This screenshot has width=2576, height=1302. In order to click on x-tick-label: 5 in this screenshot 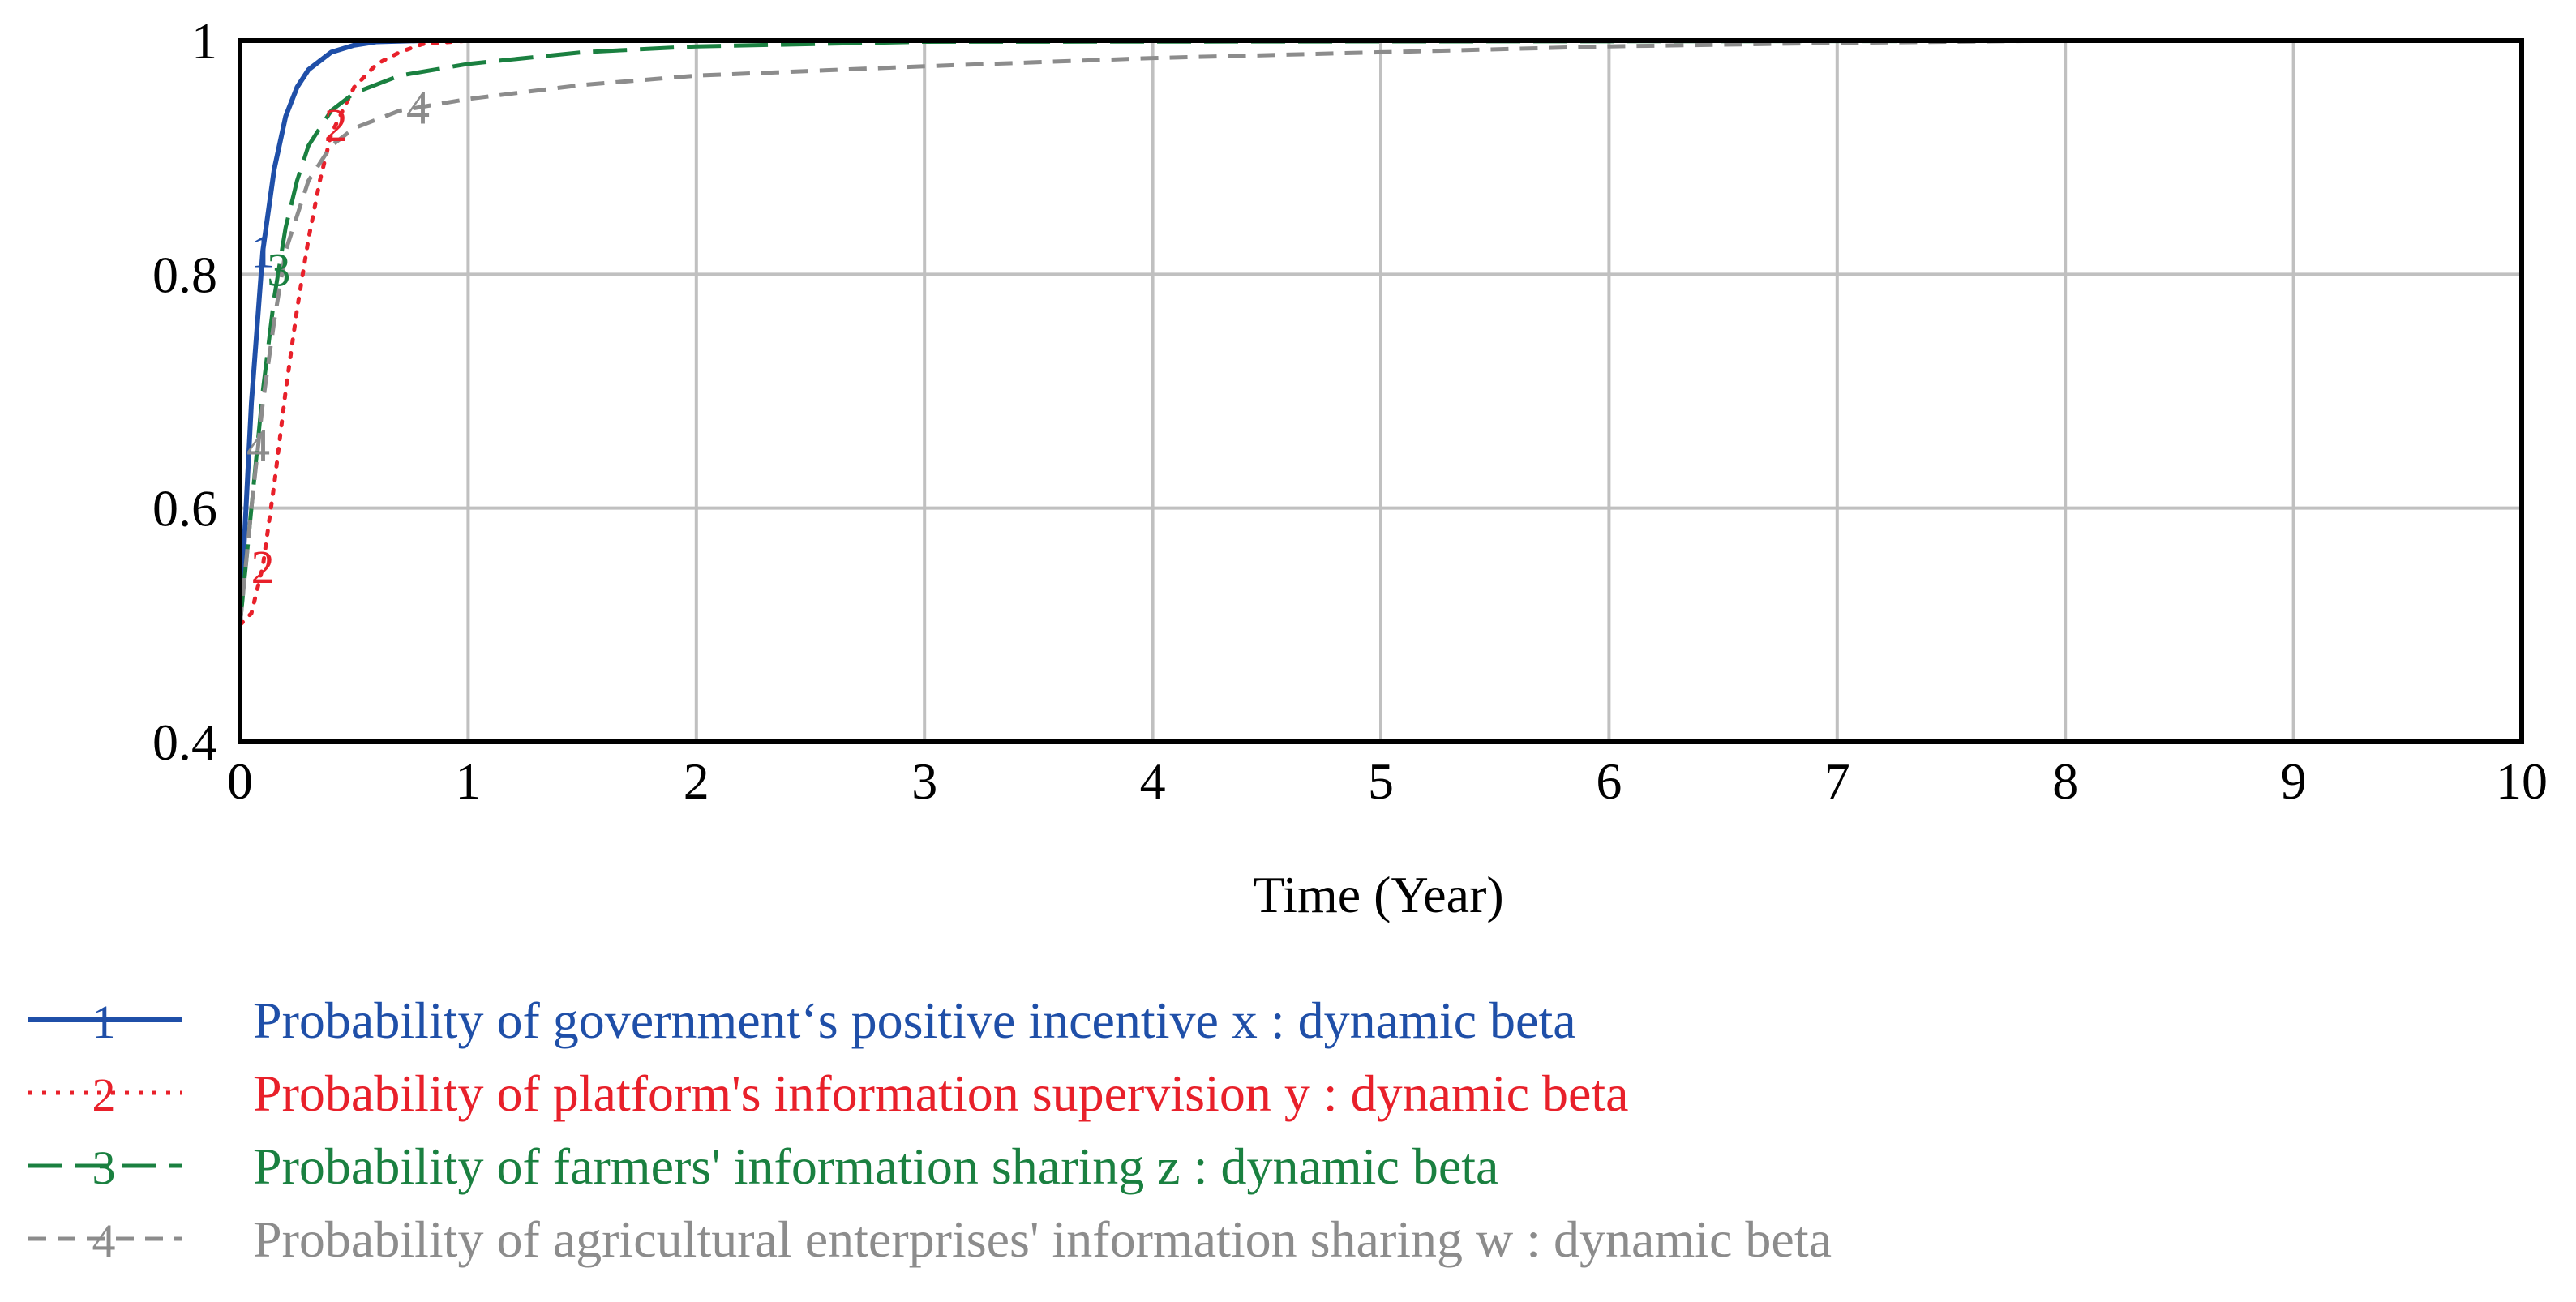, I will do `click(1381, 781)`.